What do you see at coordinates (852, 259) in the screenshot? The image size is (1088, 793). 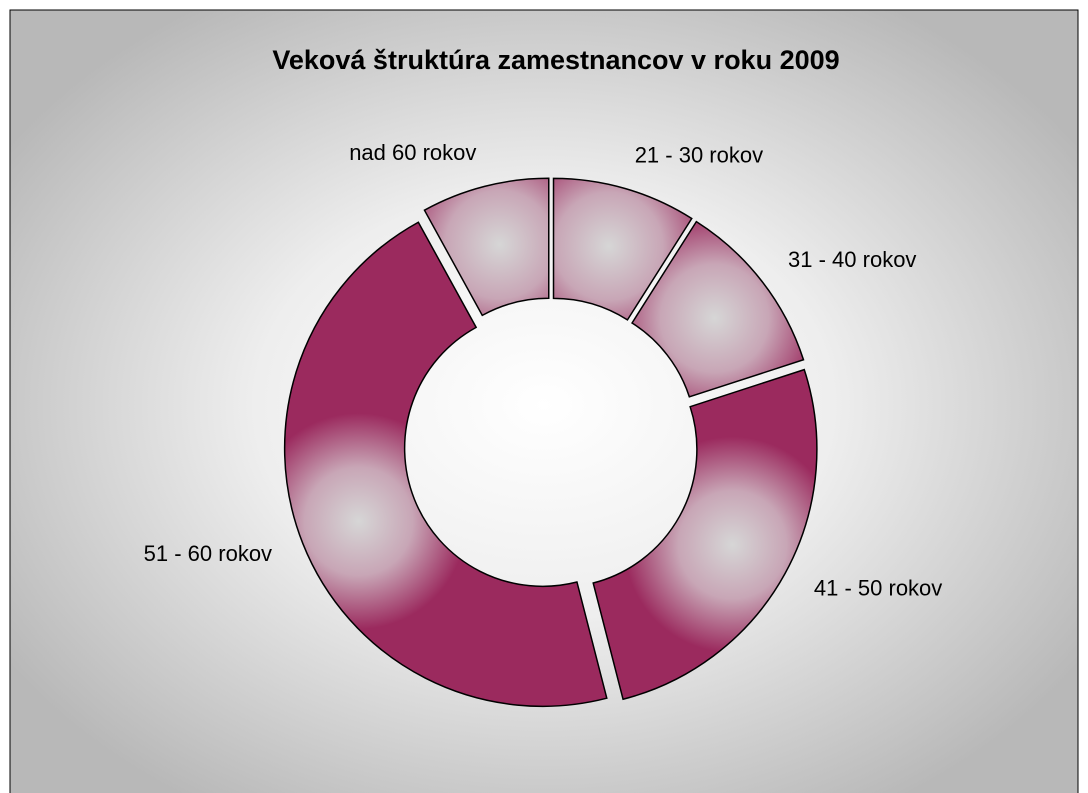 I see `segment-label: 31 - 40 rokov` at bounding box center [852, 259].